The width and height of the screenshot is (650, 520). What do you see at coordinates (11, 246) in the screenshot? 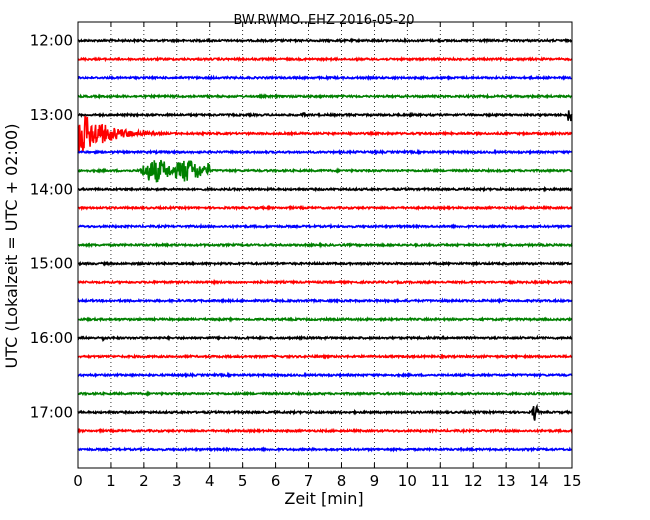
I see `y-axis-label: UTC (Lokalzeit = UTC + 02:00)` at bounding box center [11, 246].